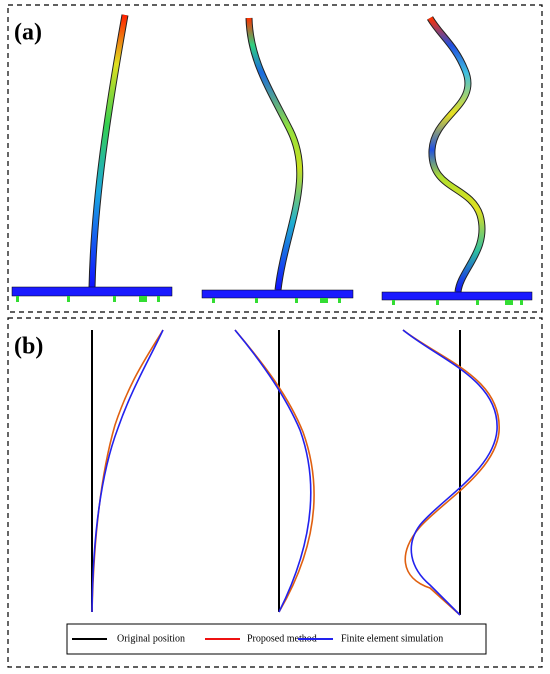  What do you see at coordinates (28, 33) in the screenshot?
I see `panel-label: (a)` at bounding box center [28, 33].